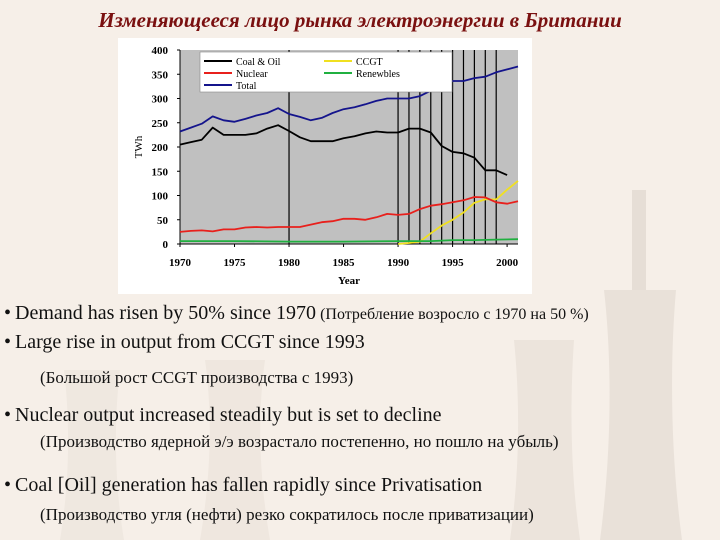 The image size is (720, 540). Describe the element at coordinates (160, 75) in the screenshot. I see `y-tick-label: 350` at that location.